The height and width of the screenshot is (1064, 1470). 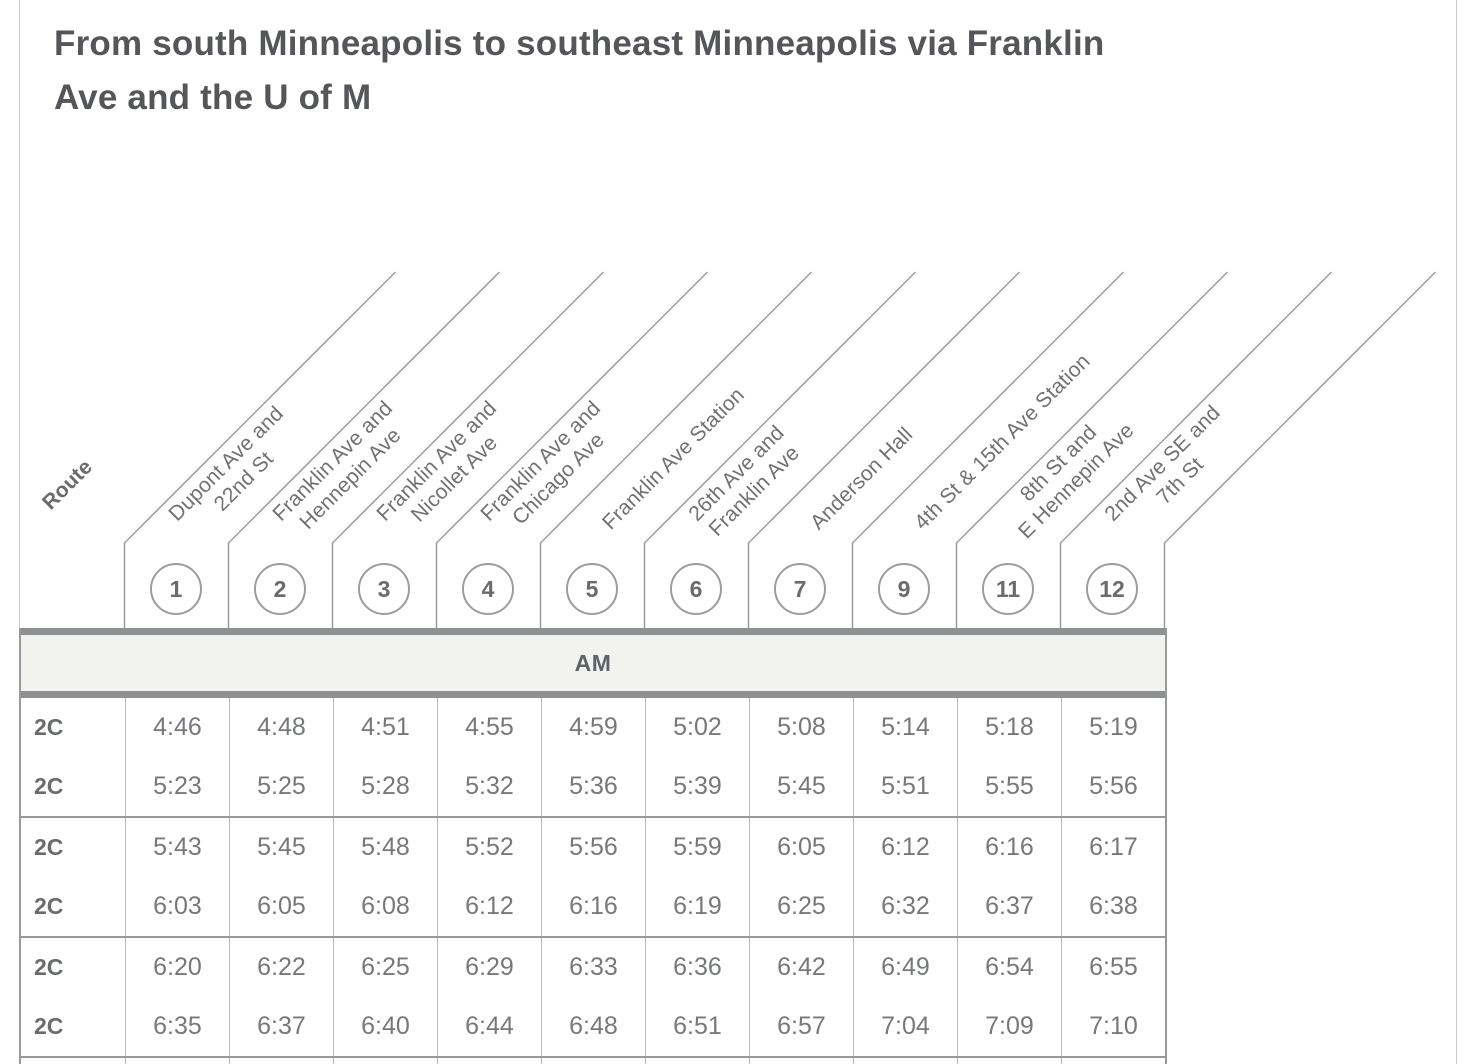 What do you see at coordinates (1113, 967) in the screenshot?
I see `time-cell: 6:55` at bounding box center [1113, 967].